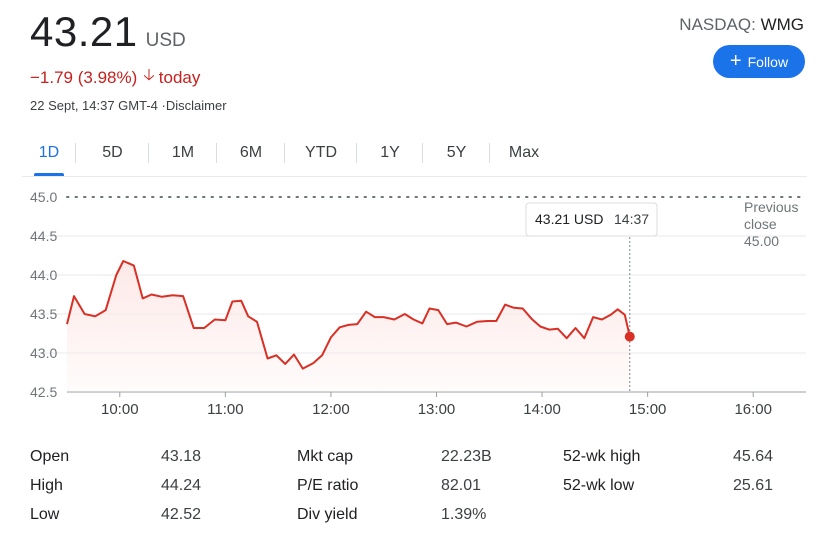 This screenshot has width=836, height=538. Describe the element at coordinates (181, 456) in the screenshot. I see `stat-value: 43.18` at that location.